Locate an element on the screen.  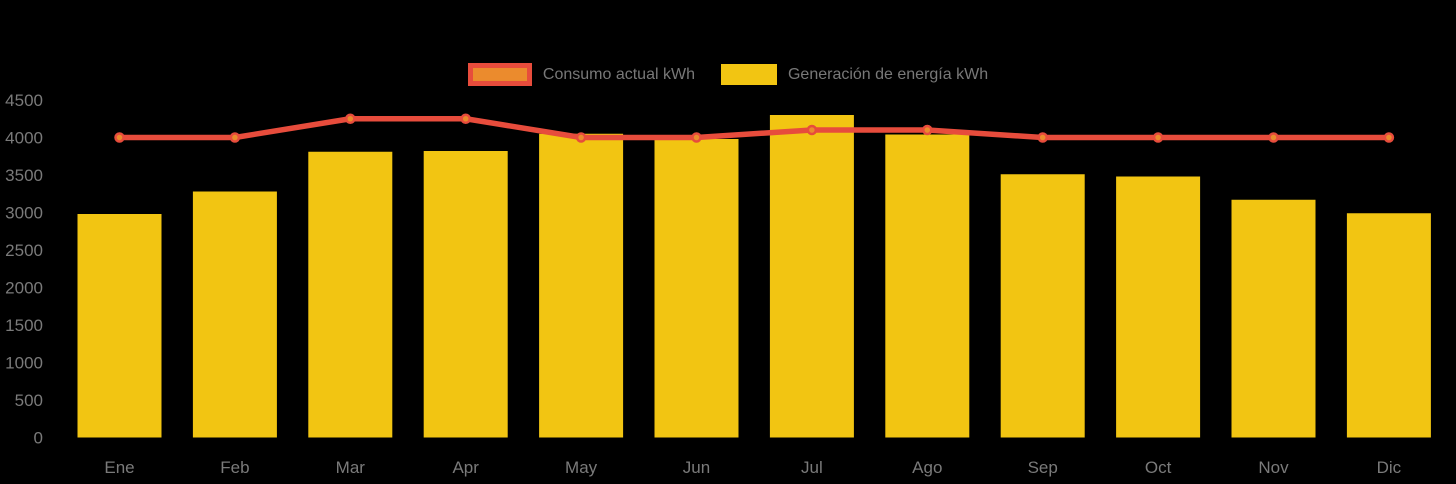
bar-may is located at coordinates (581, 285).